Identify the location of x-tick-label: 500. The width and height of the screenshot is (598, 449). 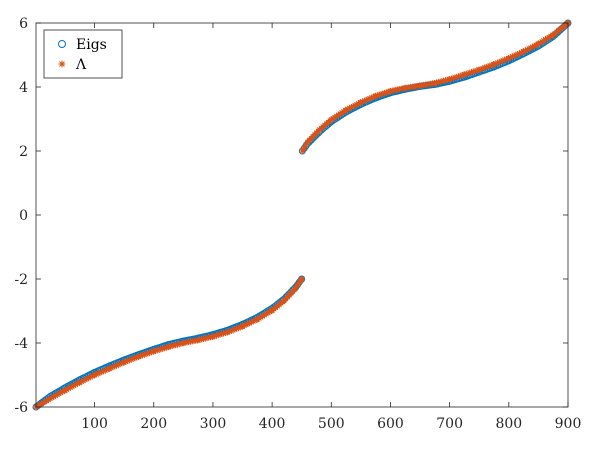
(331, 424).